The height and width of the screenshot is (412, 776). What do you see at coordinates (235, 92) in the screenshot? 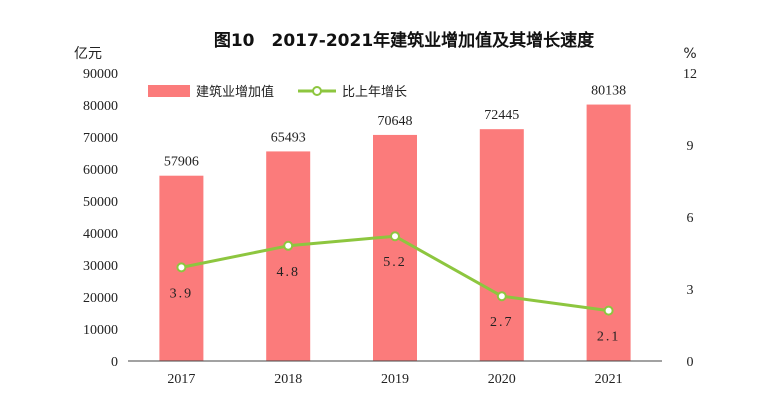
I see `legend-bar-label: 建筑业增加值` at bounding box center [235, 92].